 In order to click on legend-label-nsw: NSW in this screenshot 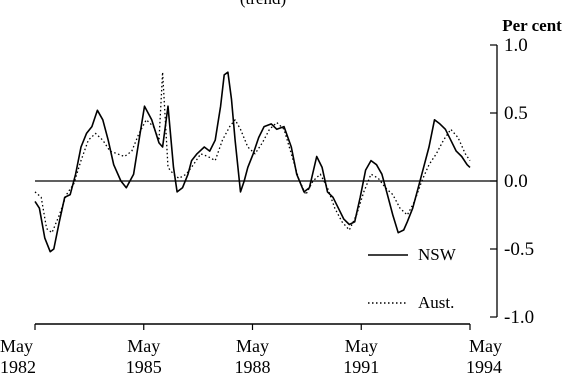, I will do `click(437, 254)`.